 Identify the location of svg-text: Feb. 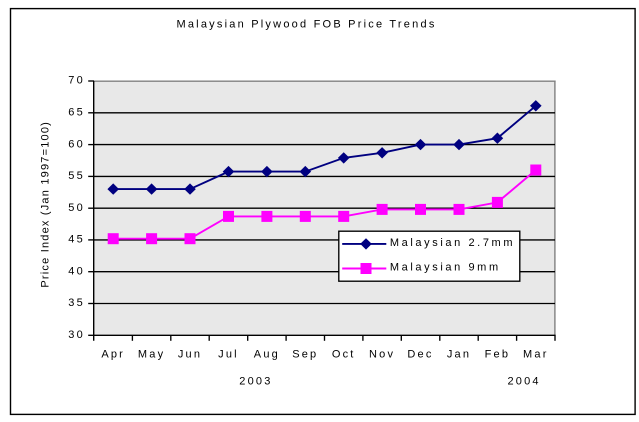
(498, 354).